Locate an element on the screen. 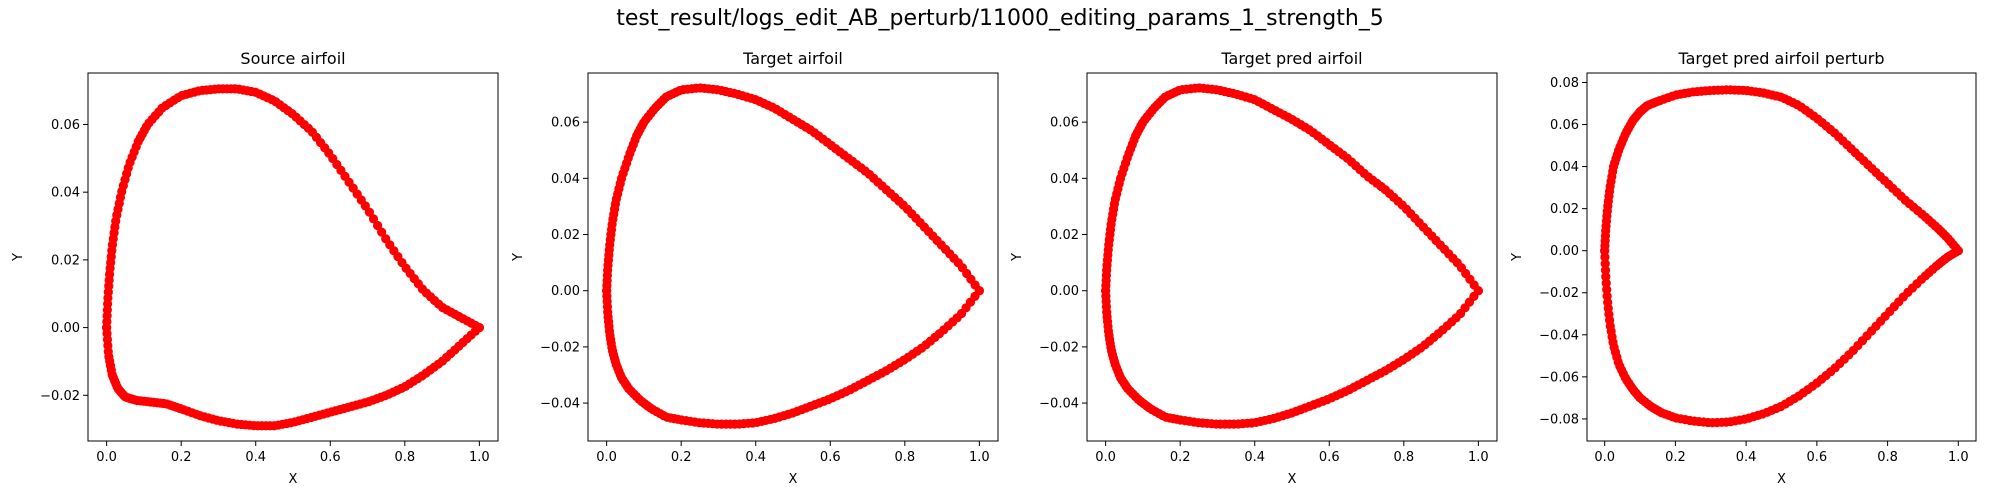 Image resolution: width=2000 pixels, height=500 pixels. subplot-title: Target airfoil is located at coordinates (792, 58).